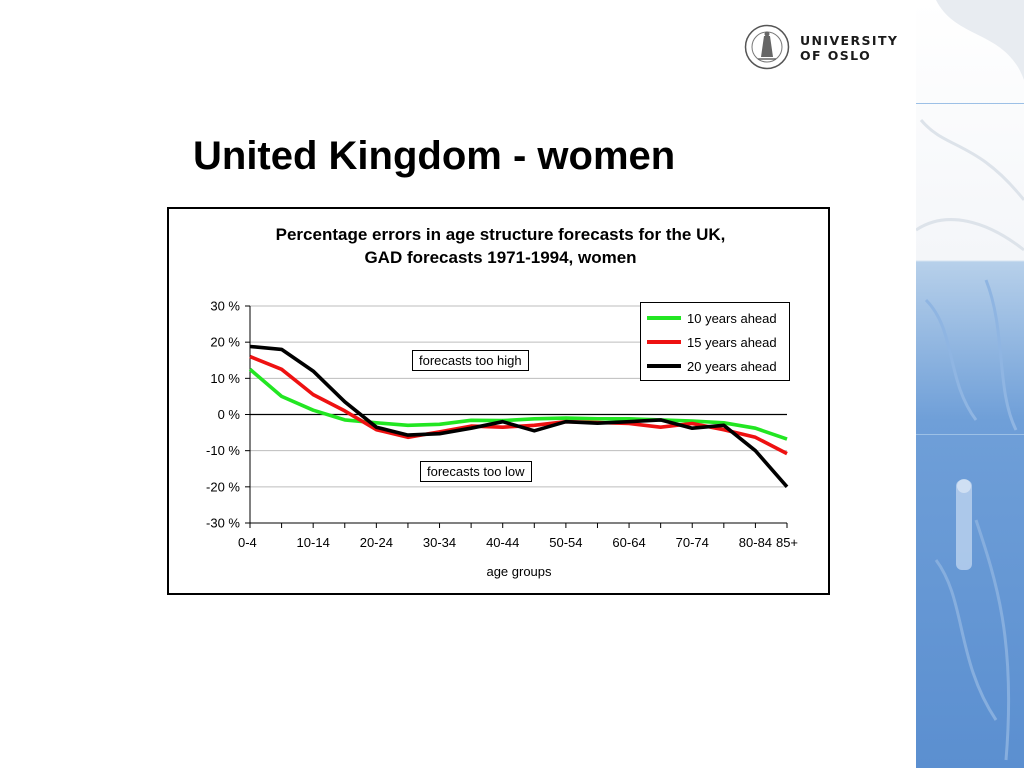 The width and height of the screenshot is (1024, 768). What do you see at coordinates (229, 414) in the screenshot?
I see `y-tick-label: 0 %` at bounding box center [229, 414].